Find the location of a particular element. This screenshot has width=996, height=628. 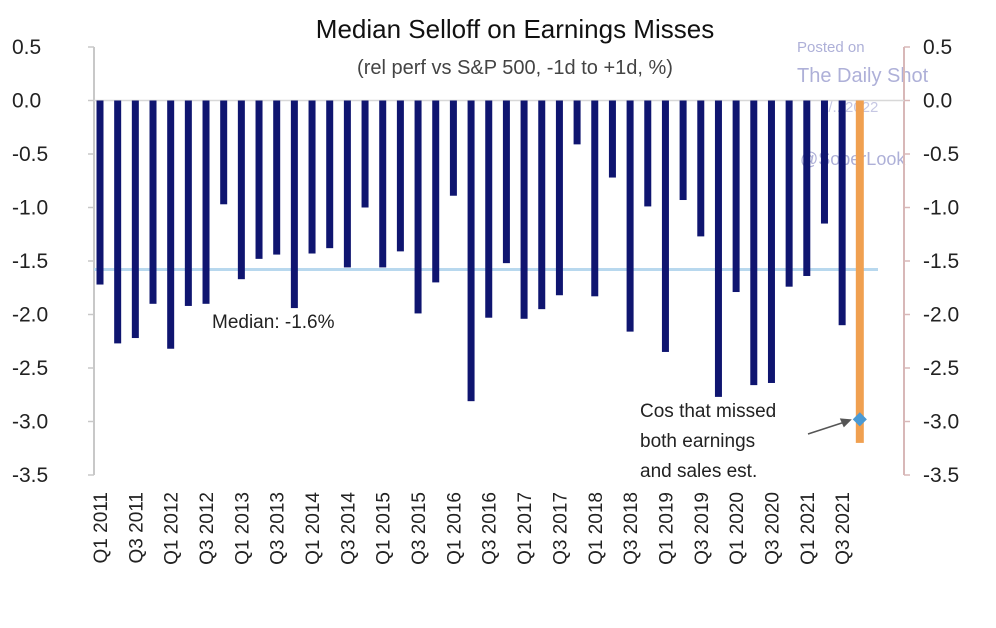

watermark-handle: @SoberLook is located at coordinates (853, 159).